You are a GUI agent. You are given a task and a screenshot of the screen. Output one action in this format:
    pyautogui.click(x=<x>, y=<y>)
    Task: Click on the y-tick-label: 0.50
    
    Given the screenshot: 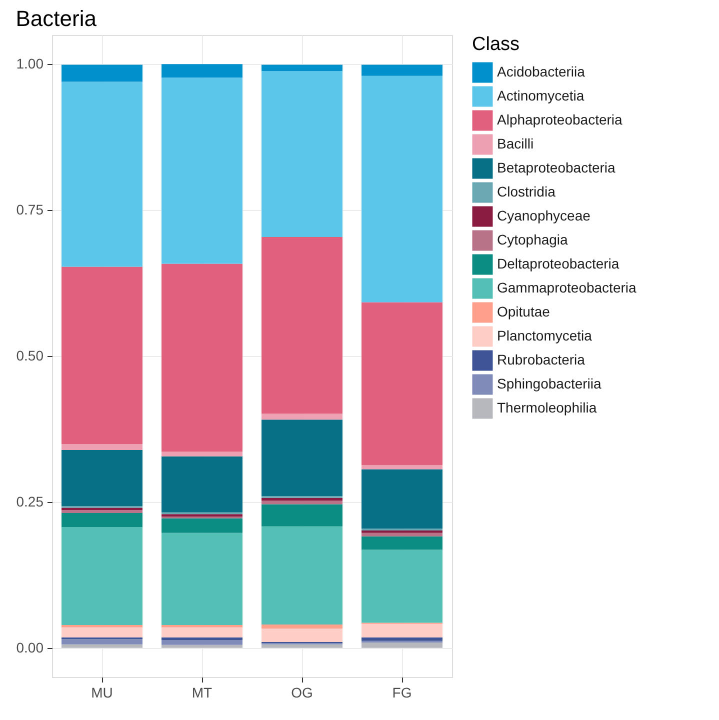 What is the action you would take?
    pyautogui.click(x=30, y=356)
    